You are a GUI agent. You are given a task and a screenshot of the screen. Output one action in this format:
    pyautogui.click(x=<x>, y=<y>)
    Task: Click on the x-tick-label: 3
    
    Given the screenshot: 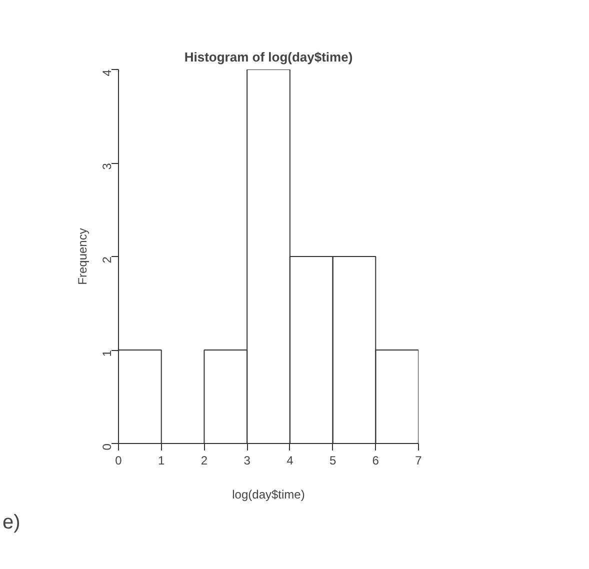 What is the action you would take?
    pyautogui.click(x=247, y=461)
    